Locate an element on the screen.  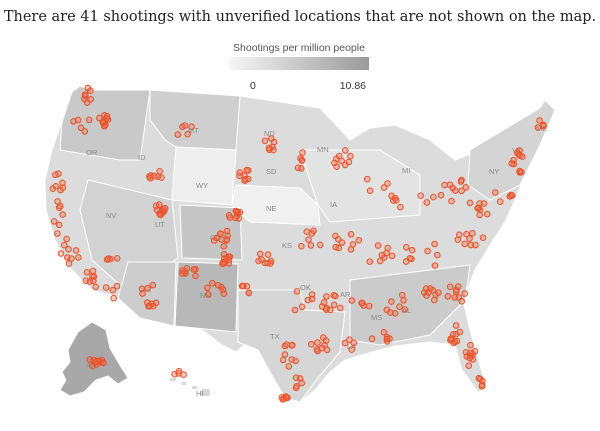
legend-title: Shootings per million people is located at coordinates (299, 48).